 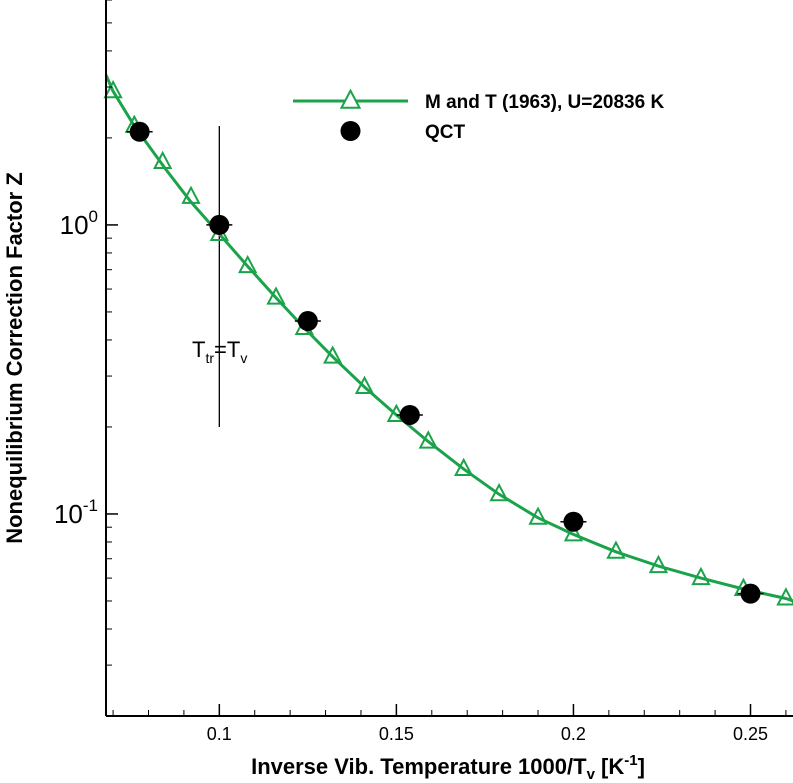 What do you see at coordinates (350, 131) in the screenshot?
I see `legend-qct-marker` at bounding box center [350, 131].